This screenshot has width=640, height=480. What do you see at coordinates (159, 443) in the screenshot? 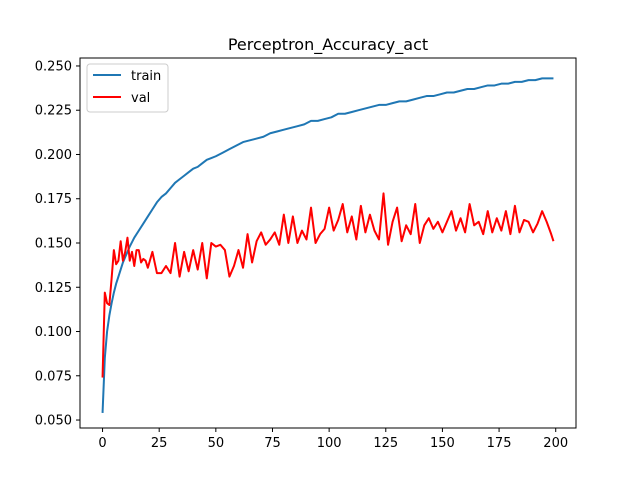
I see `x-tick-label: 25` at bounding box center [159, 443].